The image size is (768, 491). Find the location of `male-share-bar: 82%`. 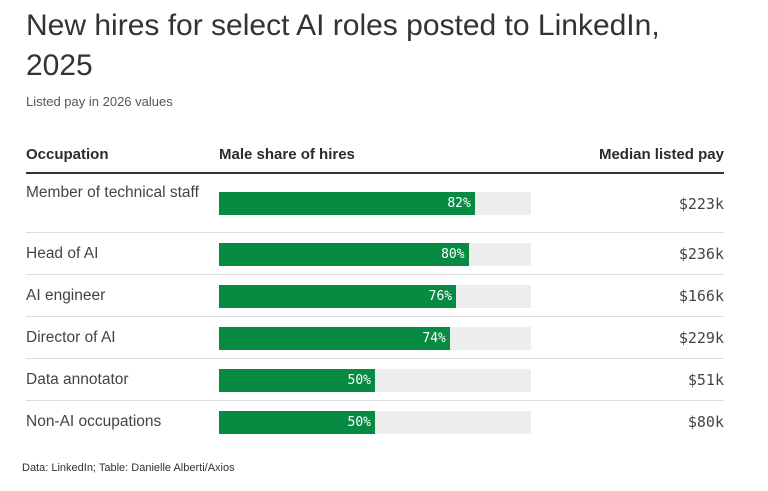

male-share-bar: 82% is located at coordinates (347, 203).